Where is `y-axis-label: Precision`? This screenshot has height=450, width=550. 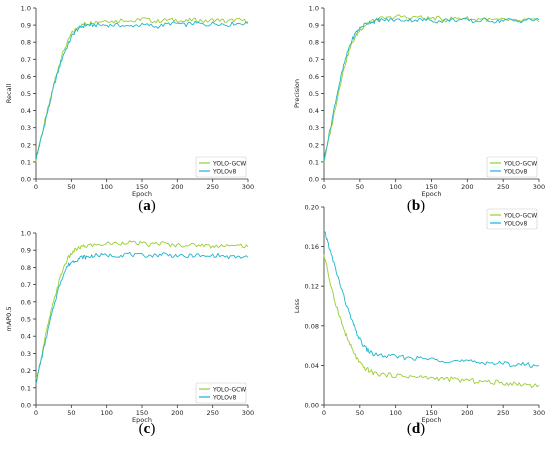 y-axis-label: Precision is located at coordinates (297, 93).